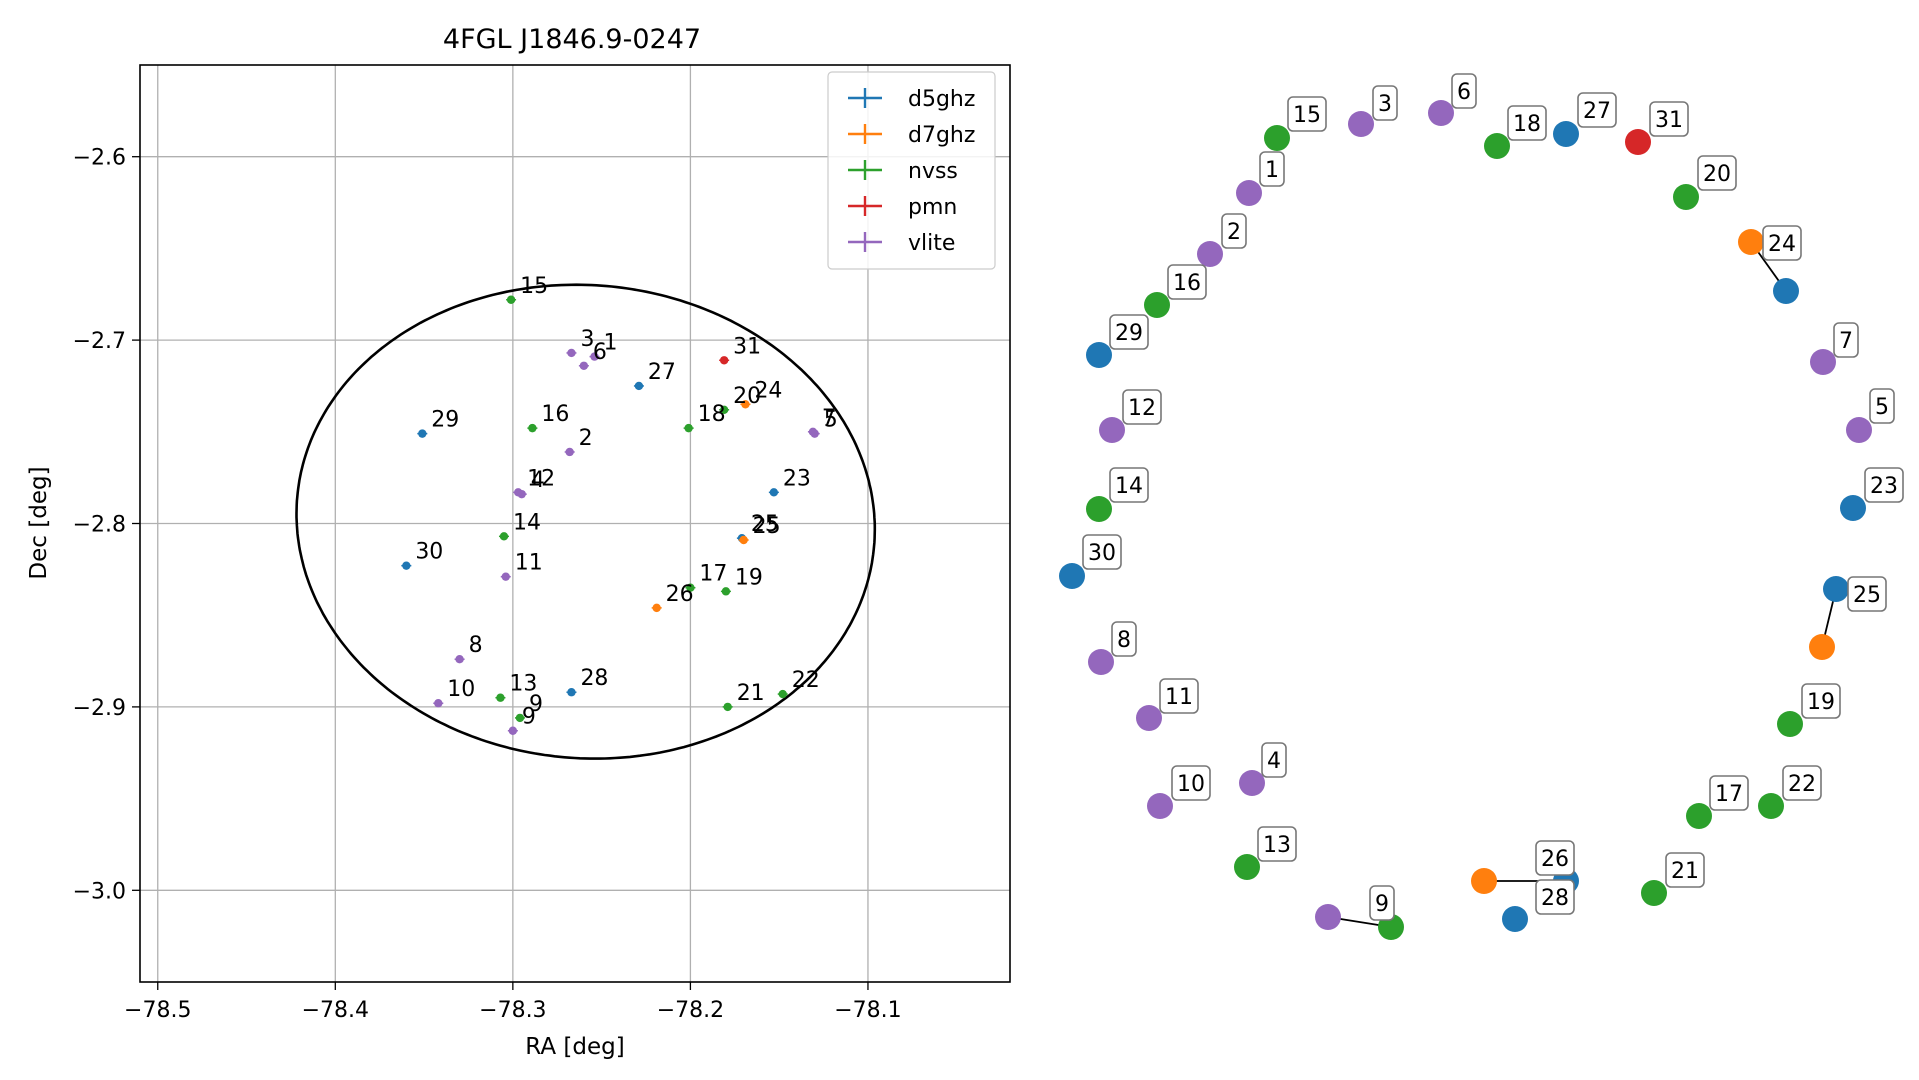 Image resolution: width=1919 pixels, height=1080 pixels. I want to click on layout-label-24: 24, so click(1782, 243).